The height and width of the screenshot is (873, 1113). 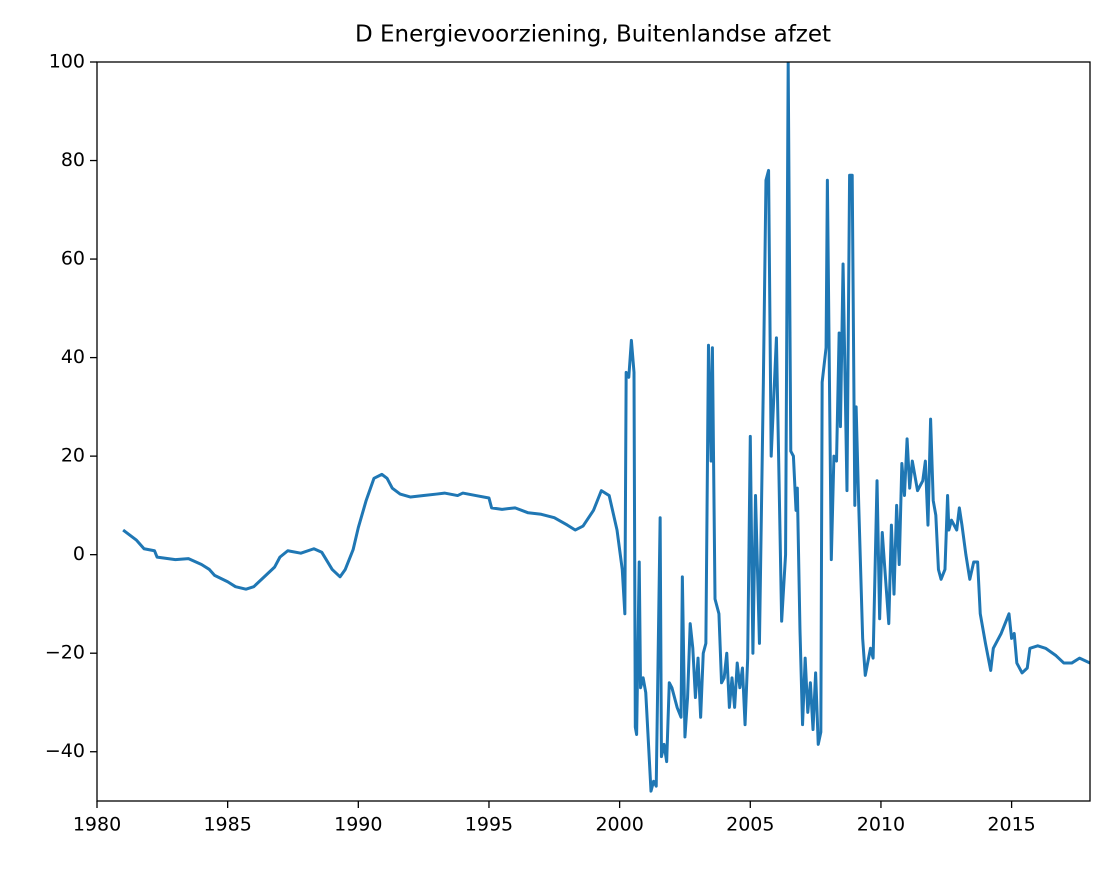 What do you see at coordinates (73, 259) in the screenshot?
I see `y-tick-label: 60` at bounding box center [73, 259].